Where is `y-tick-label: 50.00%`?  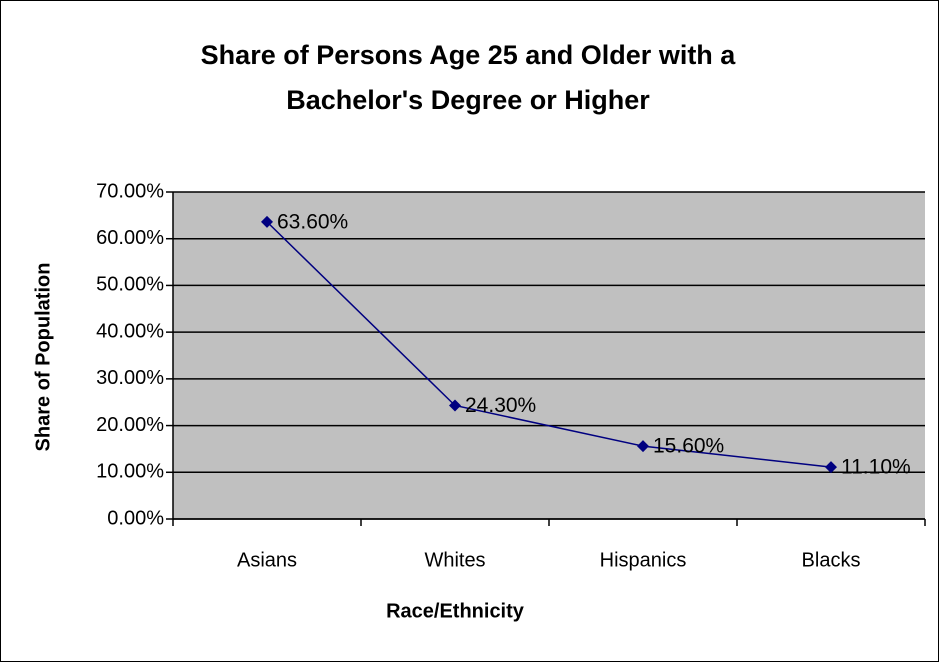 y-tick-label: 50.00% is located at coordinates (130, 285).